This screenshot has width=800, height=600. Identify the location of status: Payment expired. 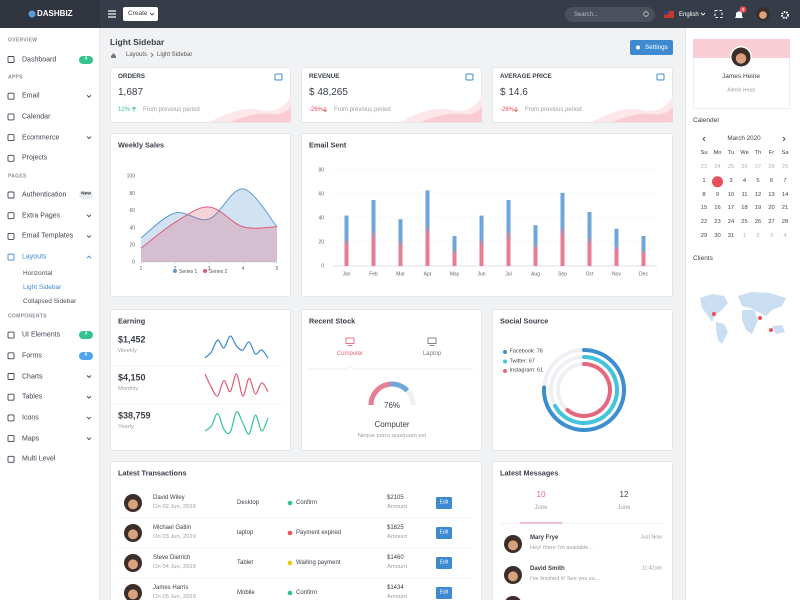
(319, 533).